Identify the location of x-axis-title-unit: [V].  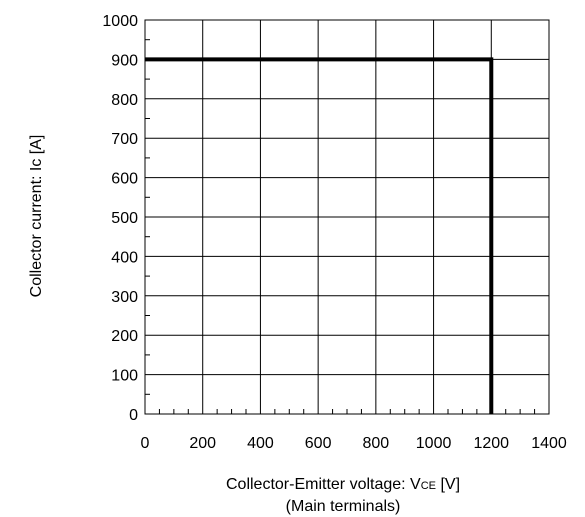
(448, 484).